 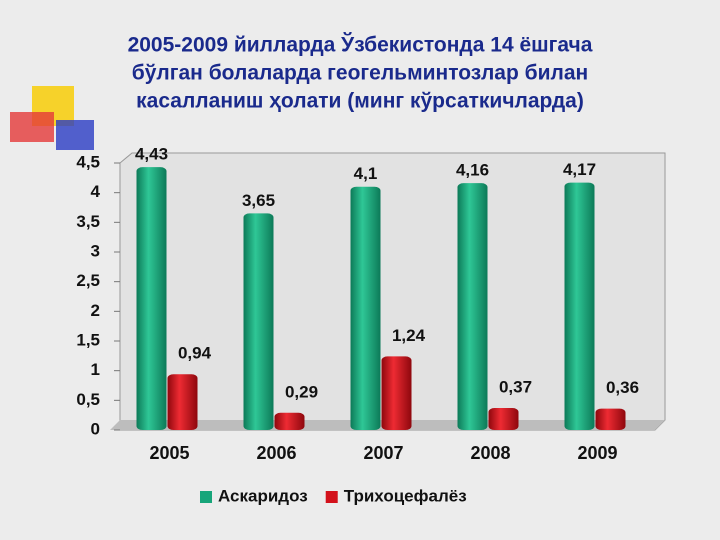 I want to click on value-label: 4,43, so click(x=151, y=154).